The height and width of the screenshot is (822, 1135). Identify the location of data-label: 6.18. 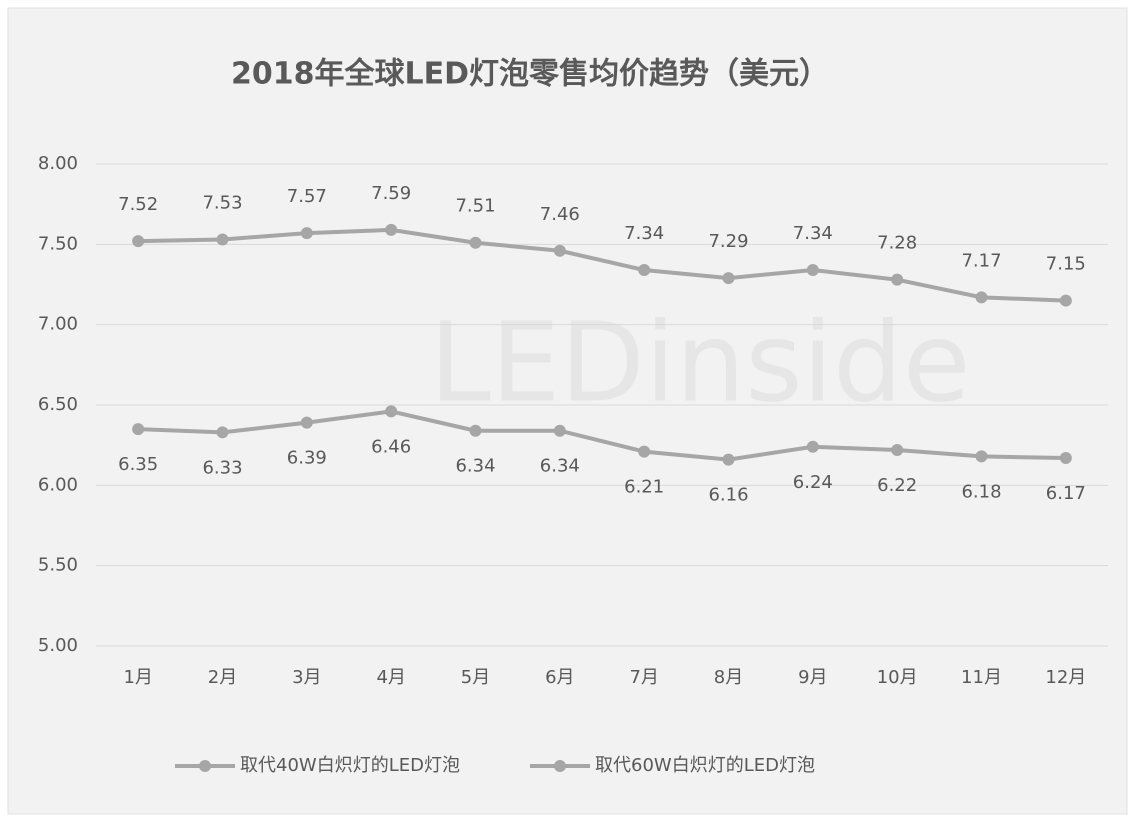
(981, 491).